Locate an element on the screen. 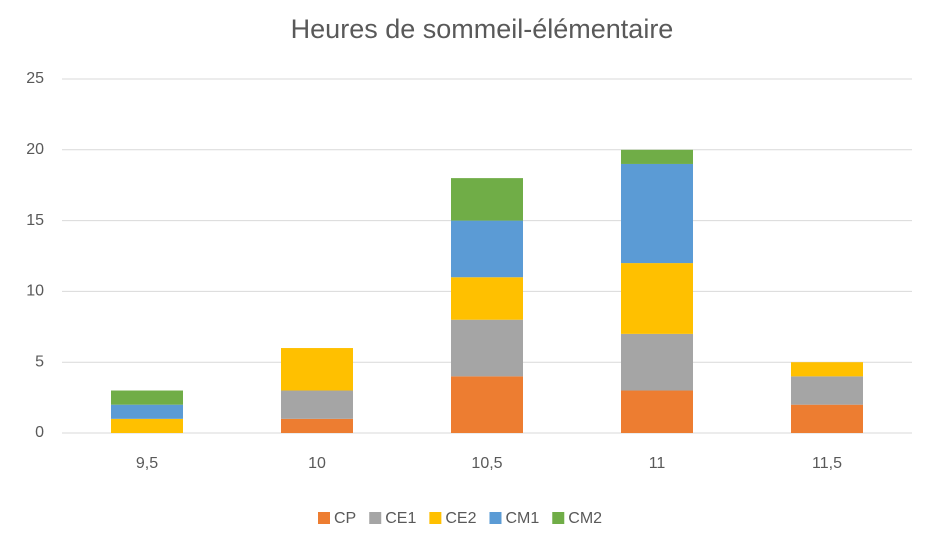  x-tick-label: 9,5 is located at coordinates (147, 463).